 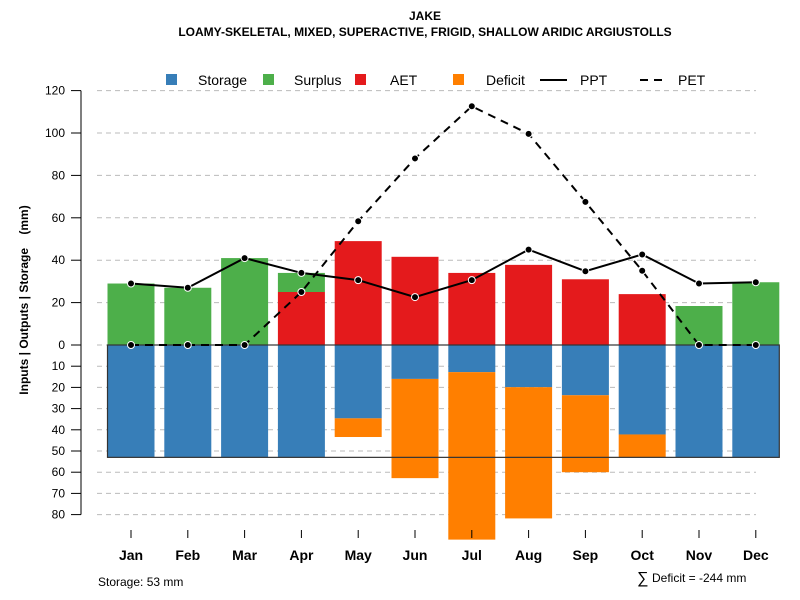 What do you see at coordinates (528, 555) in the screenshot?
I see `x-tick-label: Aug` at bounding box center [528, 555].